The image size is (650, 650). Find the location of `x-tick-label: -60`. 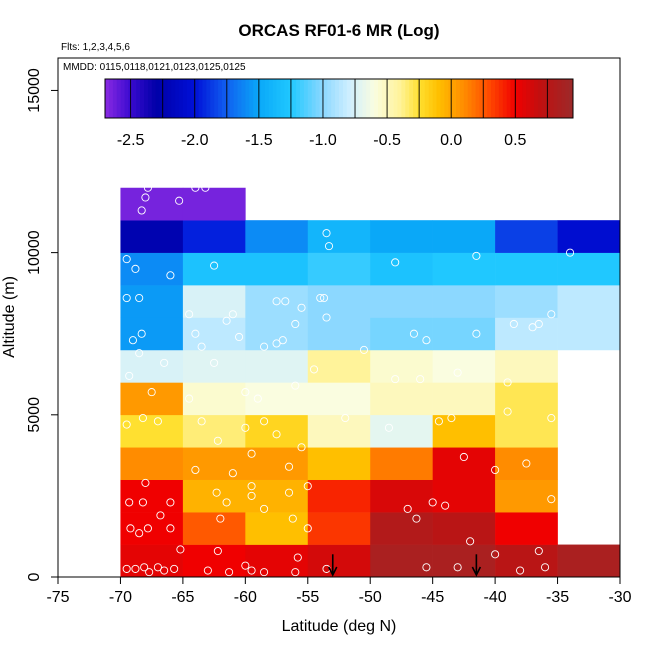

x-tick-label: -60 is located at coordinates (245, 597).